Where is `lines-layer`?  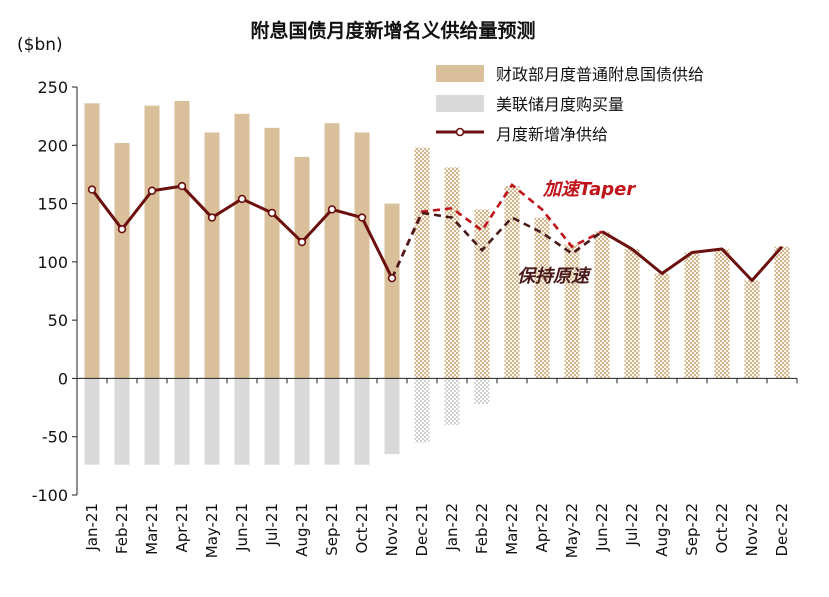 lines-layer is located at coordinates (435, 232).